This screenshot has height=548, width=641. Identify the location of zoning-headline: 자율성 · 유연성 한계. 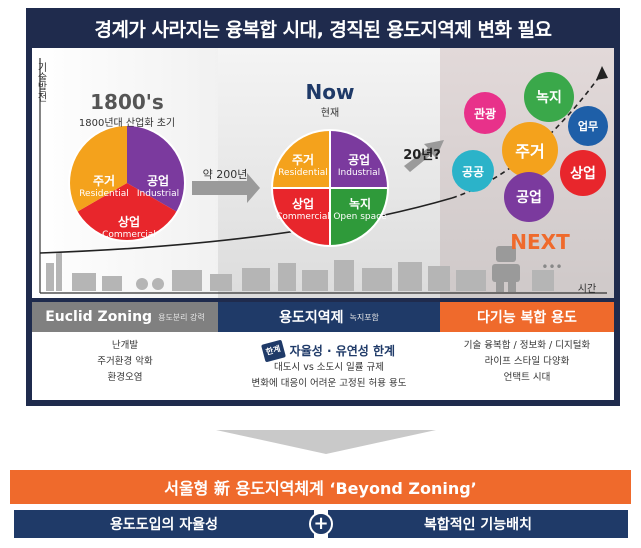
(342, 351).